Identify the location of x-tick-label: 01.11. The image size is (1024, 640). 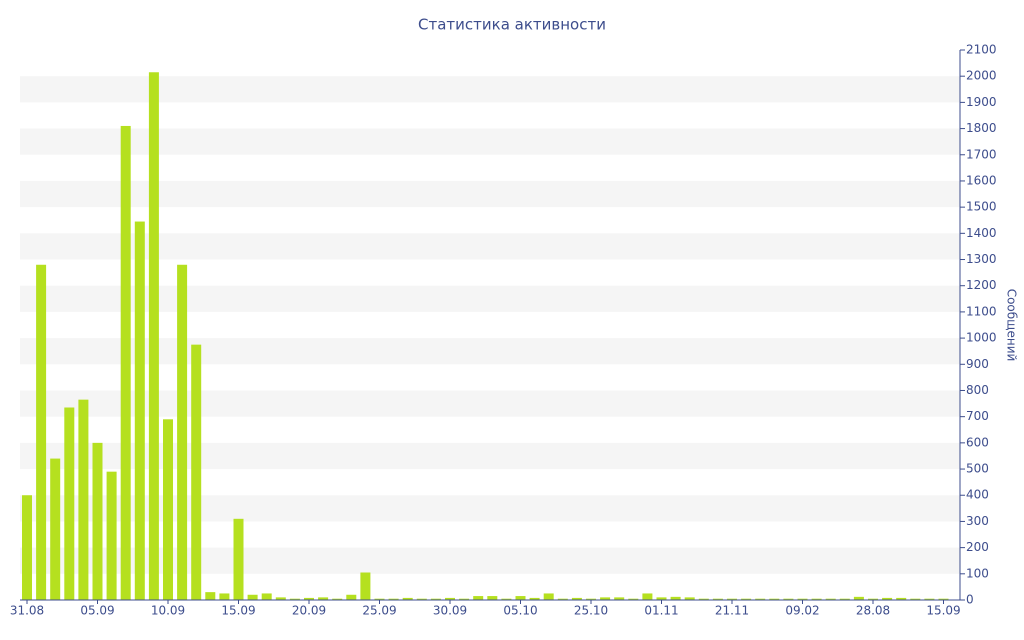
(661, 611).